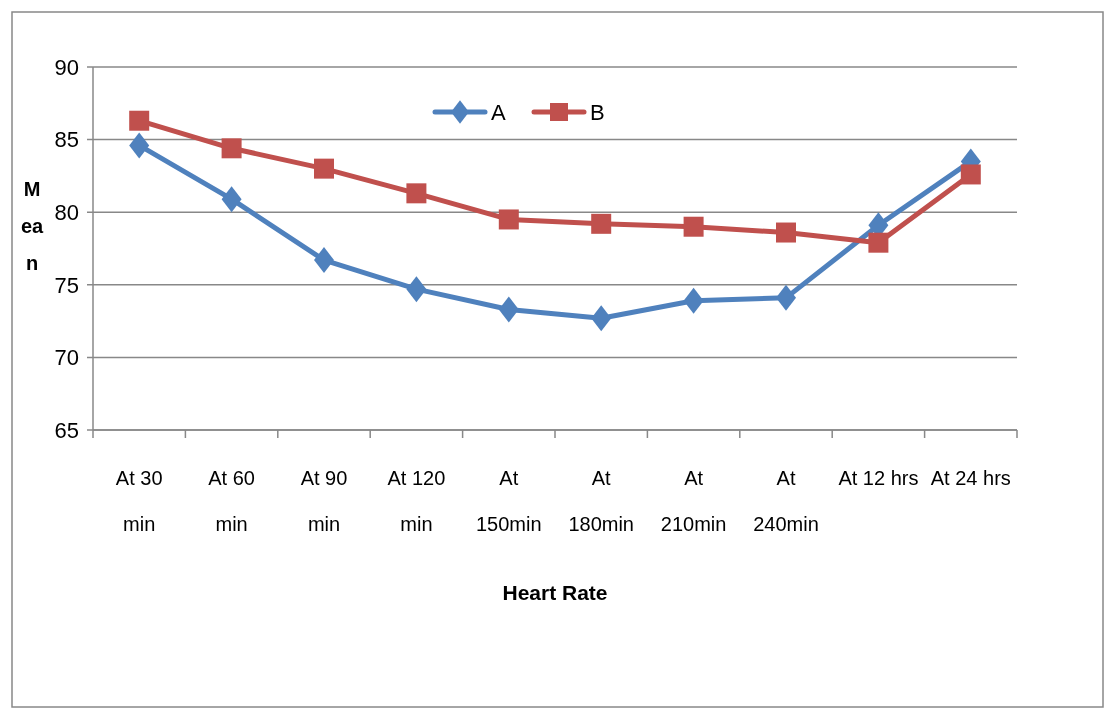 The image size is (1105, 709). I want to click on x-tick-label: At 24 hrs, so click(970, 478).